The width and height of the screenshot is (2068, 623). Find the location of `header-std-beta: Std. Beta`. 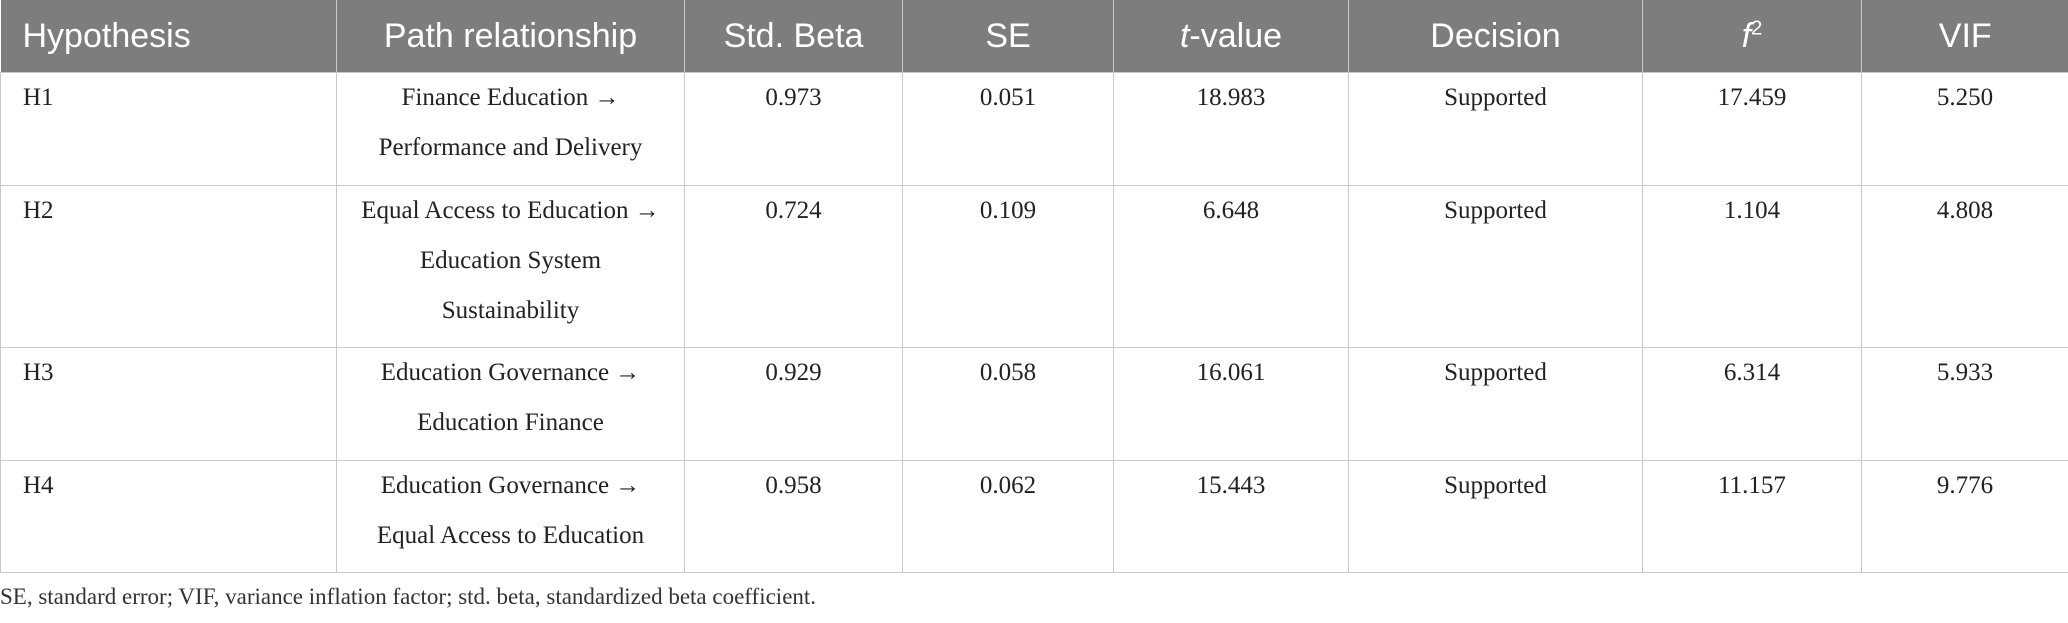

header-std-beta: Std. Beta is located at coordinates (793, 36).